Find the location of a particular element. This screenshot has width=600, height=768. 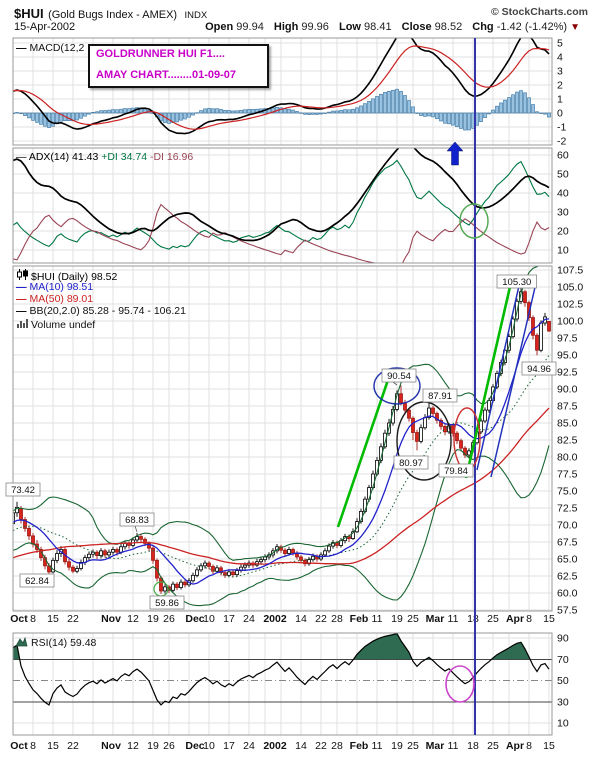

legend-row: — MA(50) 89.01 is located at coordinates (101, 299).